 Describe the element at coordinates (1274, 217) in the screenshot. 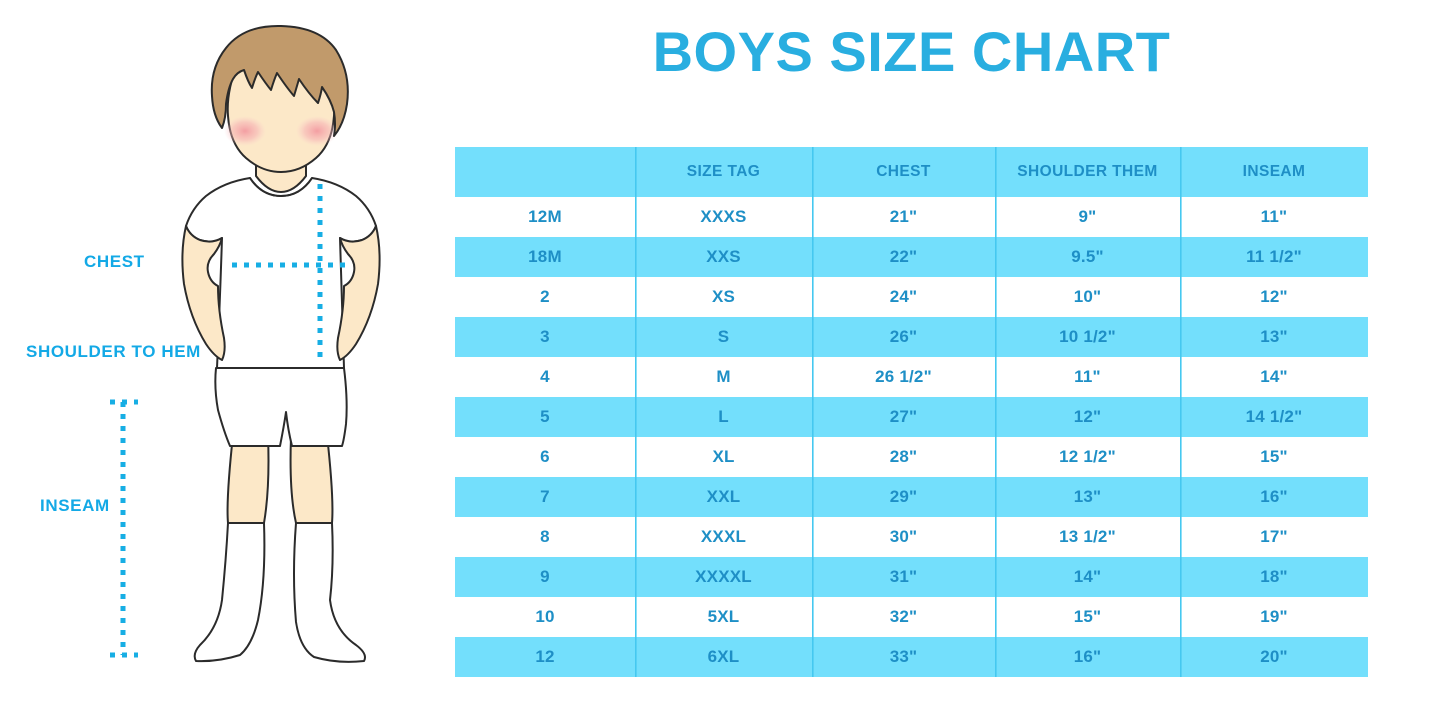

I see `cell-inseam: 11"` at that location.